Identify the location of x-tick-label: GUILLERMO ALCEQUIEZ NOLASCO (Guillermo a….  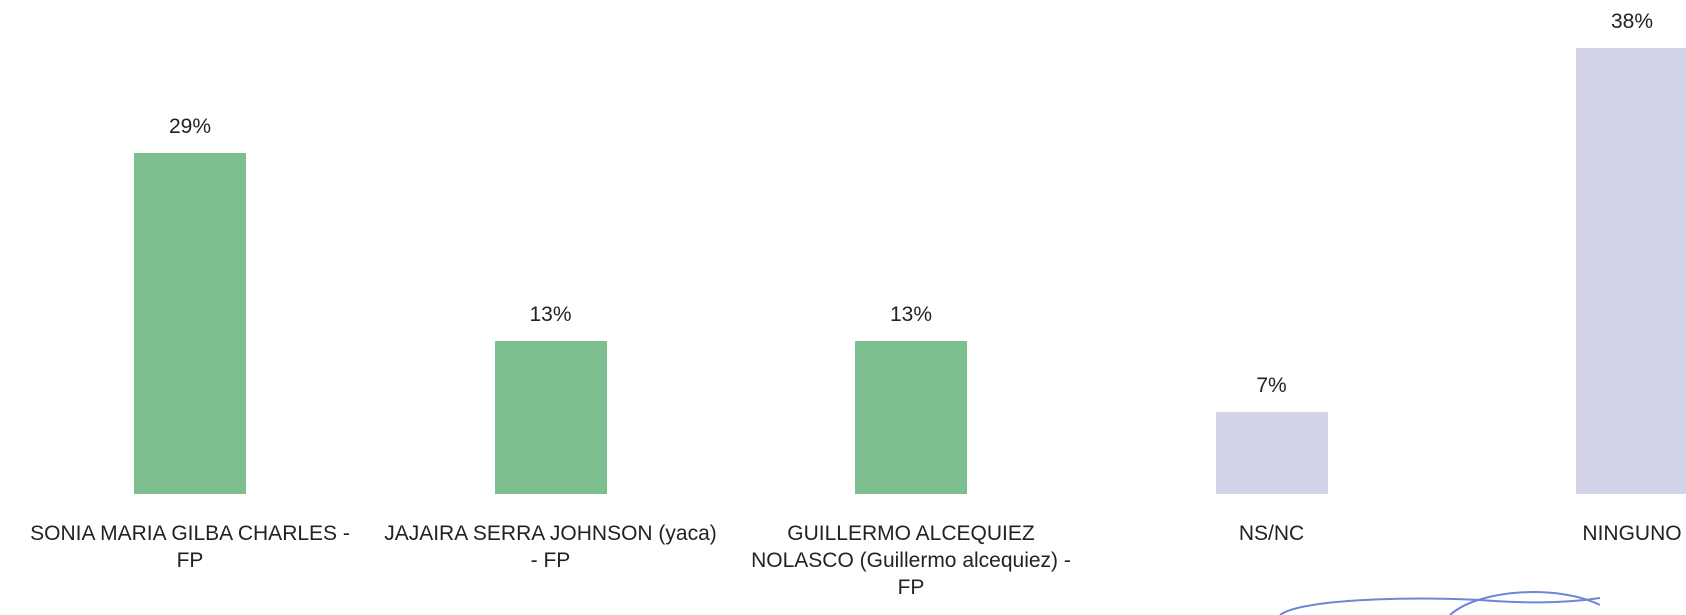
(911, 560).